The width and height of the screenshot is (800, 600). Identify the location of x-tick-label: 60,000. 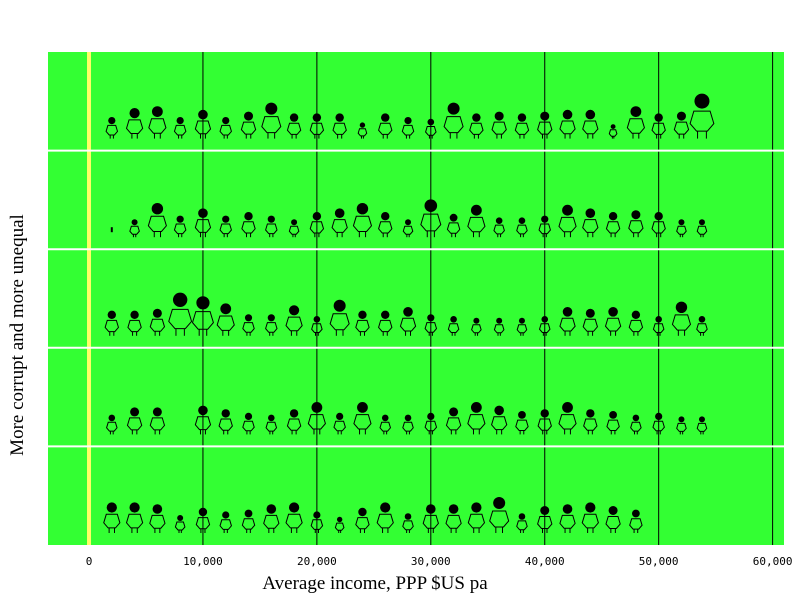
(773, 561).